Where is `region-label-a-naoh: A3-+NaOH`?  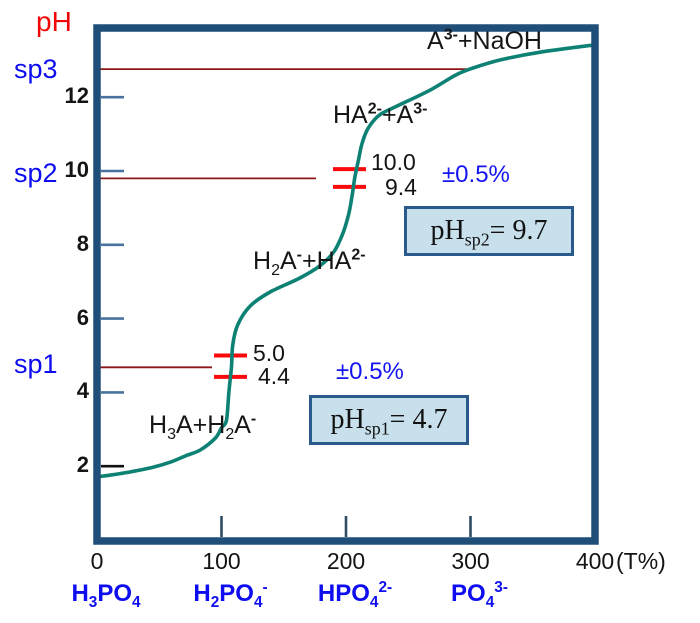
region-label-a-naoh: A3-+NaOH is located at coordinates (484, 40).